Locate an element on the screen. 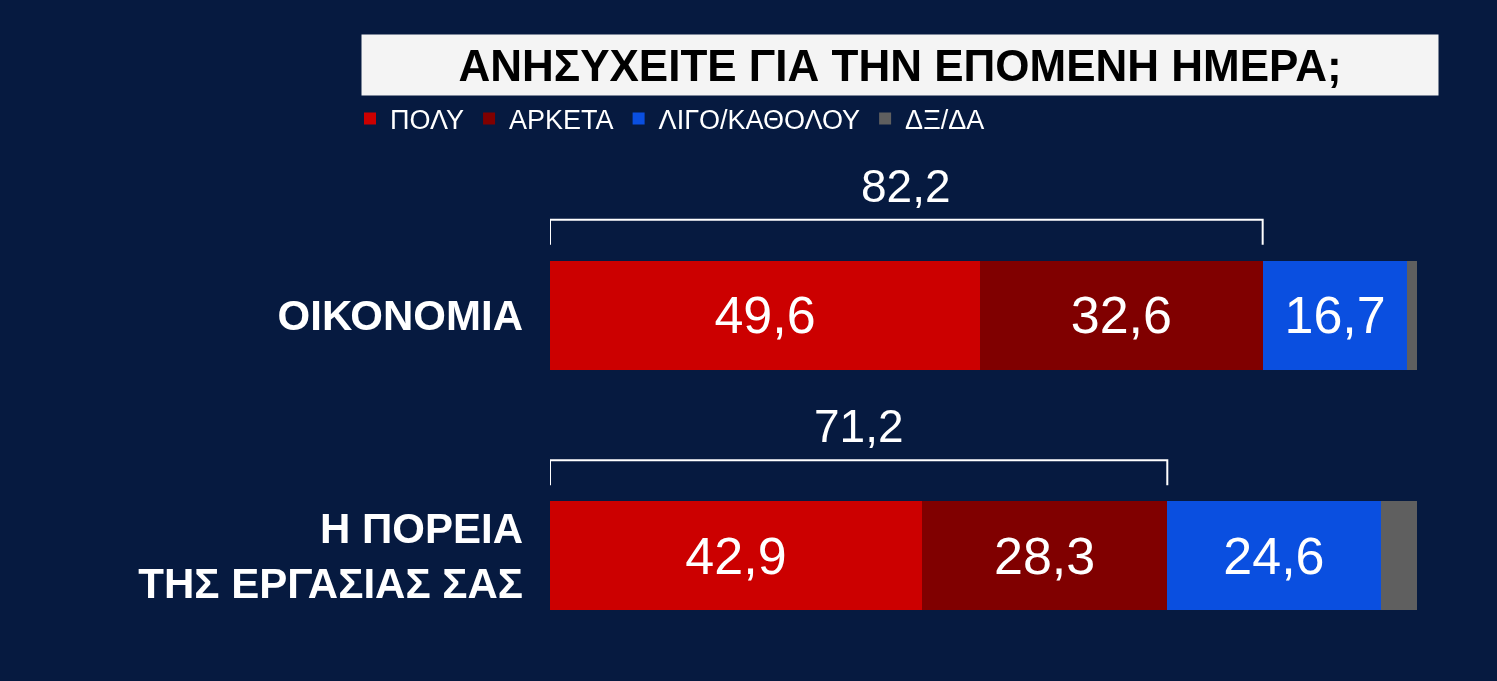 The height and width of the screenshot is (681, 1497). annotation: 71,2 is located at coordinates (859, 426).